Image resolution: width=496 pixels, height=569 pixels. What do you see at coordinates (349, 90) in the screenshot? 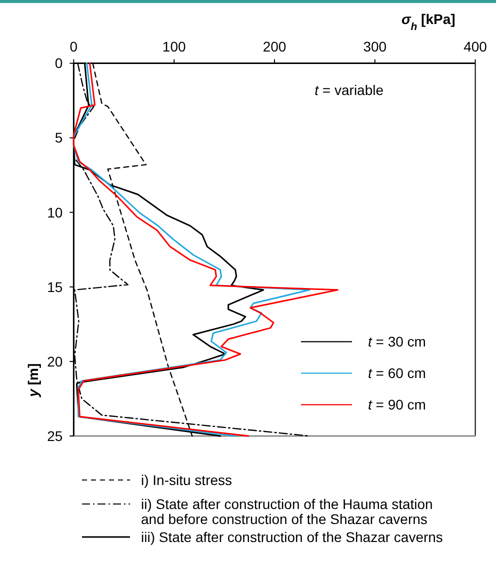
I see `annotation: t = variable` at bounding box center [349, 90].